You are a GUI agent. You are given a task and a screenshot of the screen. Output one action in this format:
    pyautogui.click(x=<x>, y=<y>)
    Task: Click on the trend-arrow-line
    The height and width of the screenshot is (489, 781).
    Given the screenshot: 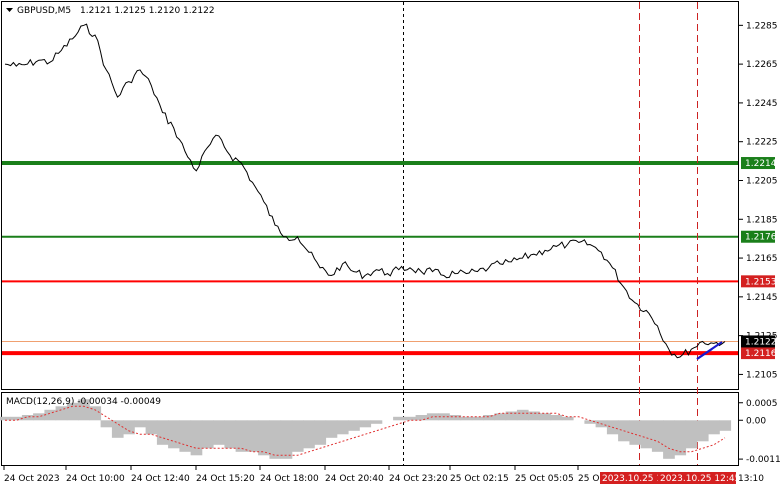 What is the action you would take?
    pyautogui.click(x=704, y=354)
    